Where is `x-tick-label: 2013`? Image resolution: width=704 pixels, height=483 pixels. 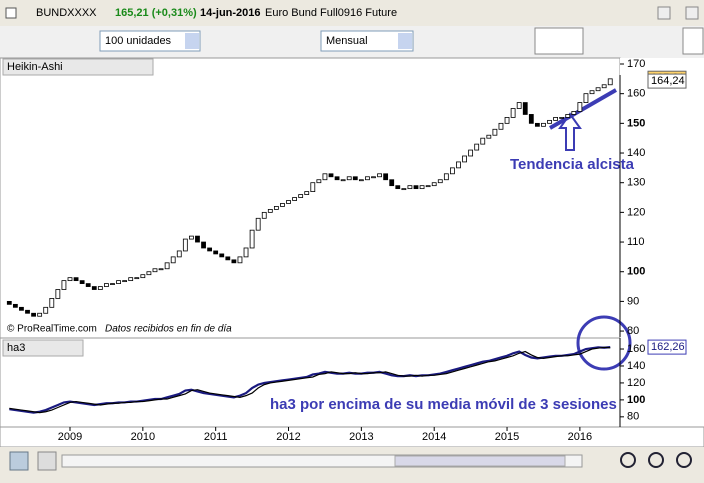
x-tick-label: 2013 is located at coordinates (361, 437).